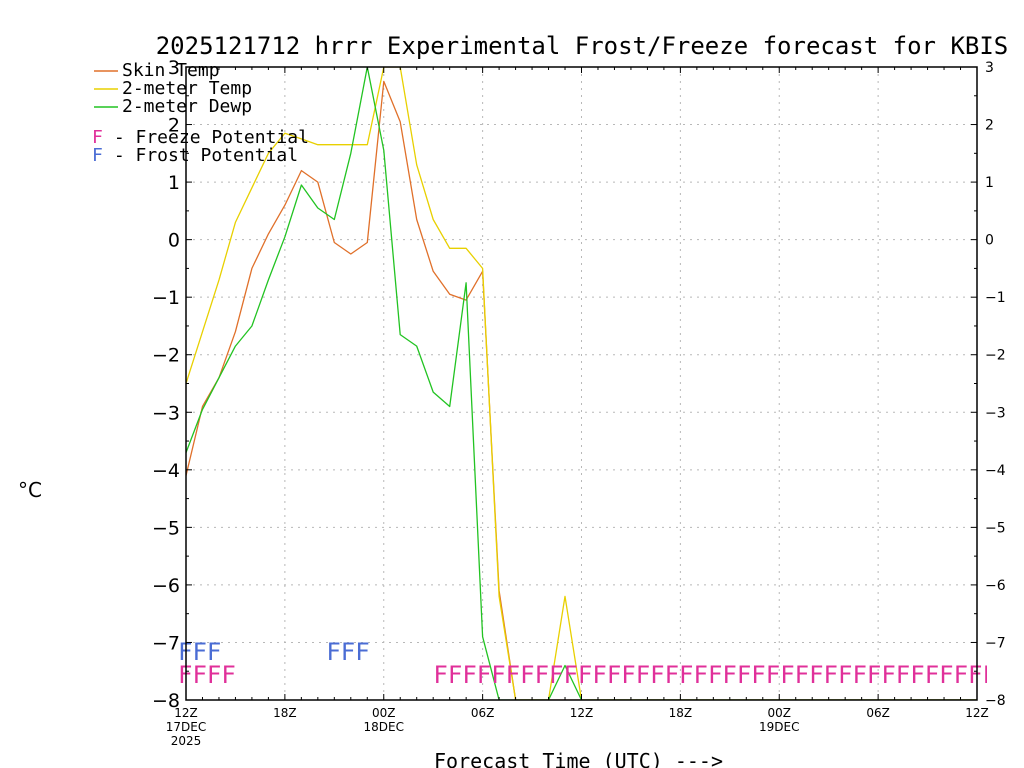  What do you see at coordinates (384, 727) in the screenshot?
I see `x-tick-sublabel: 18DEC` at bounding box center [384, 727].